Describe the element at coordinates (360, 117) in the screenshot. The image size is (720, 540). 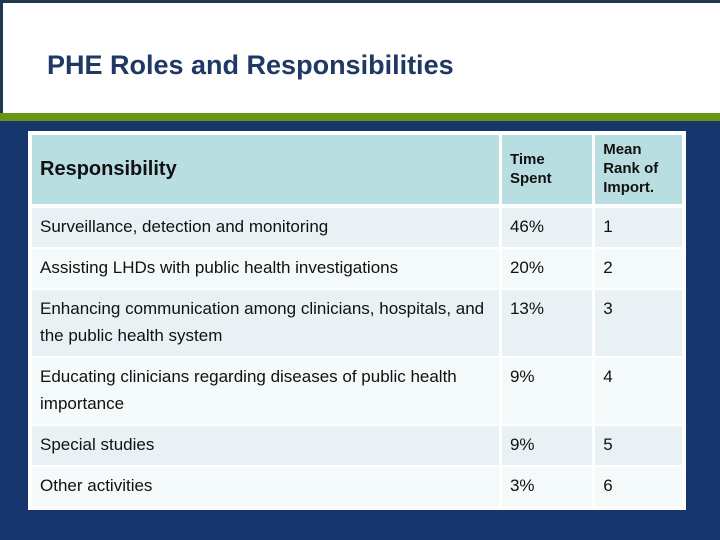
I see `green-accent-bar` at that location.